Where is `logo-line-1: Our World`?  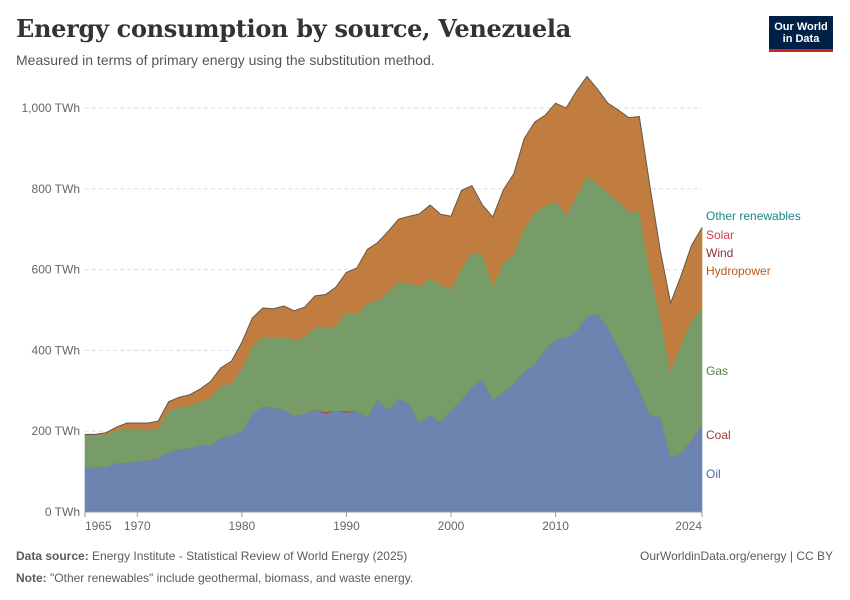
logo-line-1: Our World is located at coordinates (801, 26).